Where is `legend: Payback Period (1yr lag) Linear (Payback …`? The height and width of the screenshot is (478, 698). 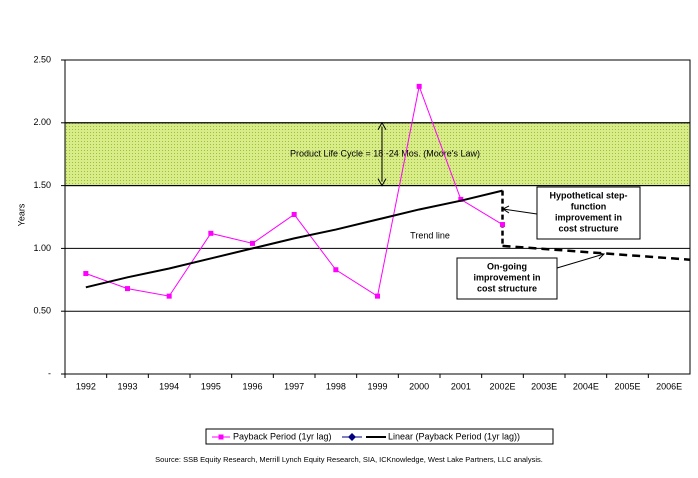 legend: Payback Period (1yr lag) Linear (Payback … is located at coordinates (379, 436).